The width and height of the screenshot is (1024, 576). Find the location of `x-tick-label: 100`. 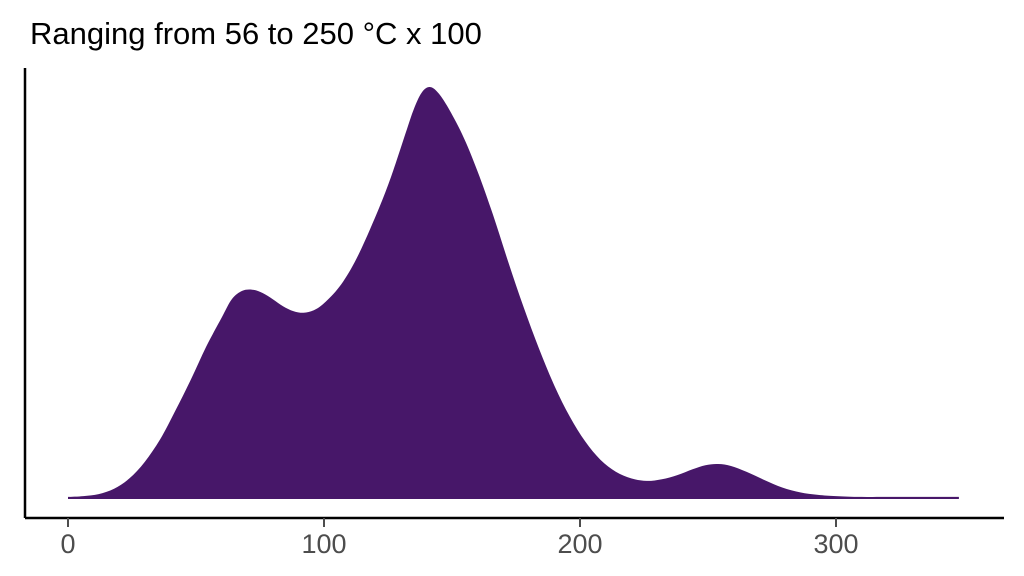

x-tick-label: 100 is located at coordinates (323, 544).